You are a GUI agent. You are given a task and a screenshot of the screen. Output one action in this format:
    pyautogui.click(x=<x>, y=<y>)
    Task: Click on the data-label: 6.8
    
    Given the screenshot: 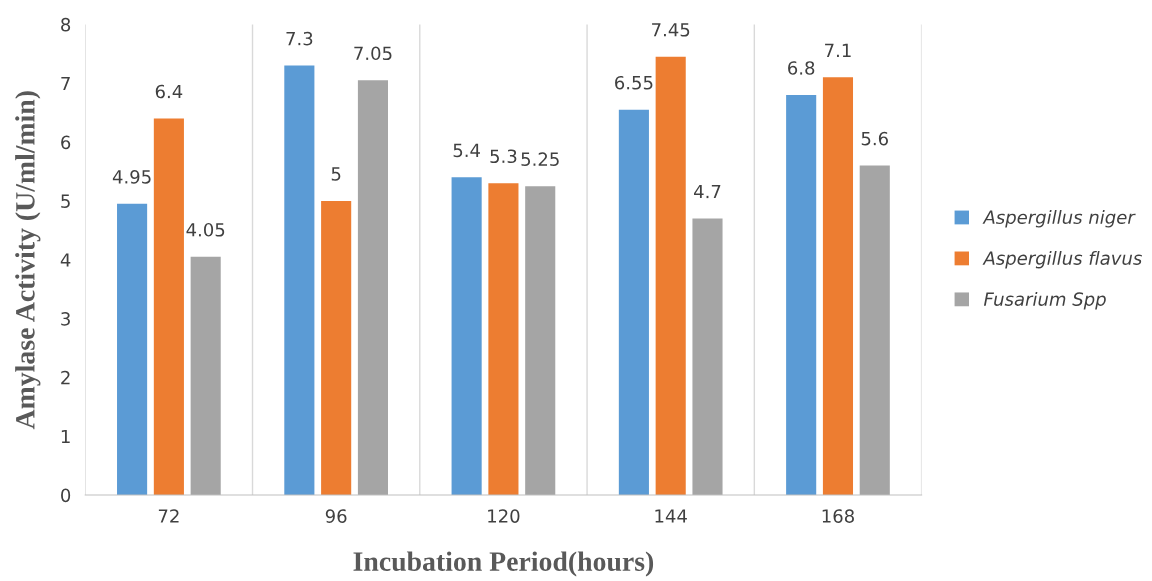 What is the action you would take?
    pyautogui.click(x=801, y=68)
    